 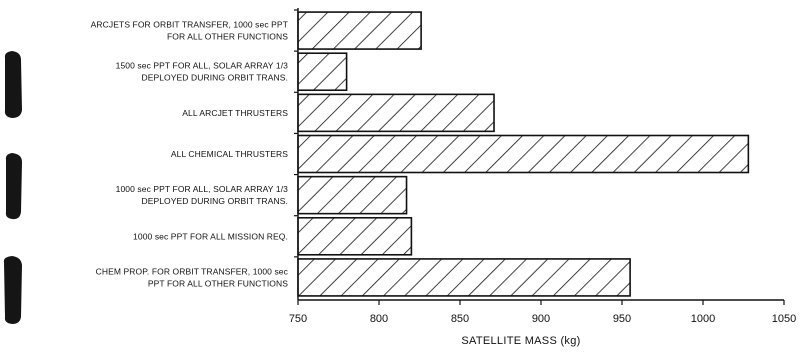 I want to click on category-label-4: ALL CHEMICAL THRUSTERS, so click(x=229, y=154).